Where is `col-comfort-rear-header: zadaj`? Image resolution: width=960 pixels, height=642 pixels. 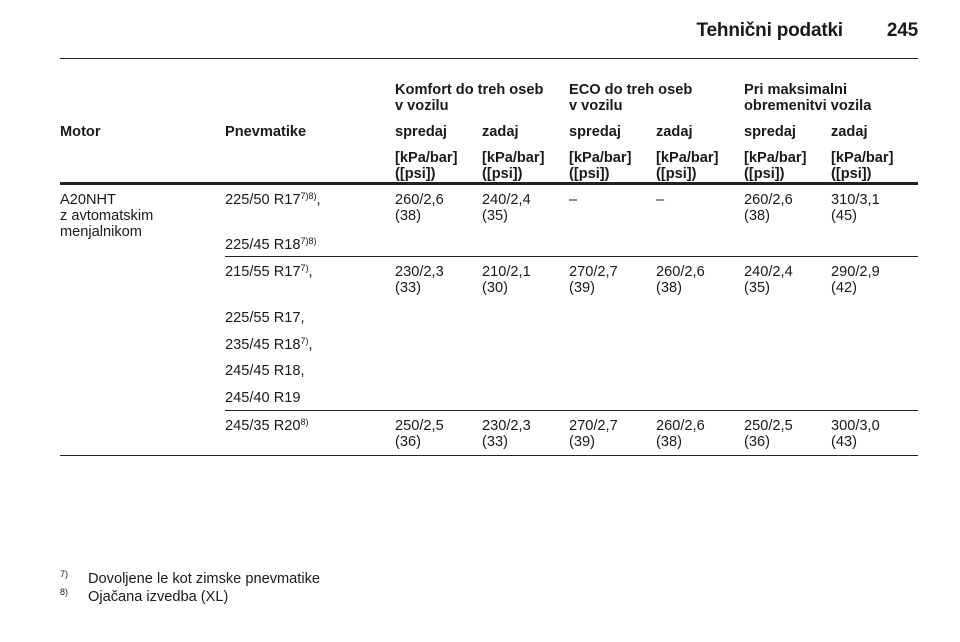
col-comfort-rear-header: zadaj is located at coordinates (500, 132).